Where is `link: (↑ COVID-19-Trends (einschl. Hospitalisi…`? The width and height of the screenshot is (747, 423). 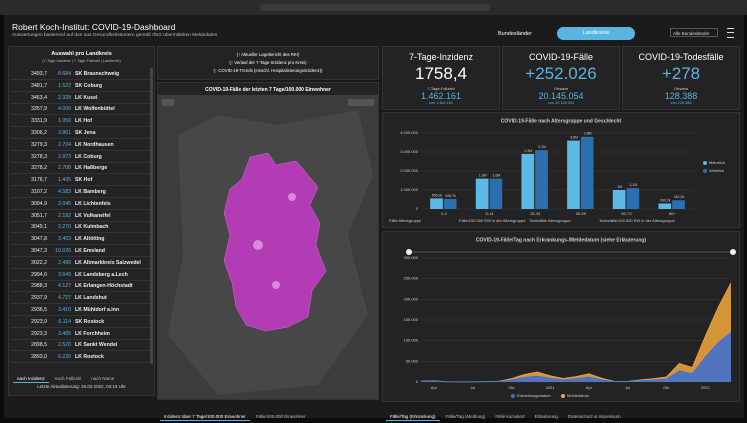
link: (↑ COVID-19-Trends (einschl. Hospitalisi… is located at coordinates (268, 70).